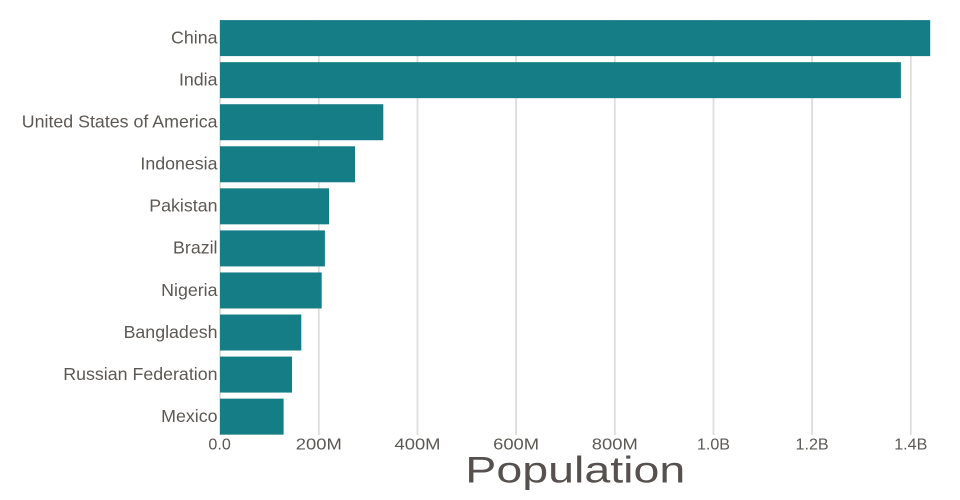  I want to click on svg-text: 0.0, so click(219, 444).